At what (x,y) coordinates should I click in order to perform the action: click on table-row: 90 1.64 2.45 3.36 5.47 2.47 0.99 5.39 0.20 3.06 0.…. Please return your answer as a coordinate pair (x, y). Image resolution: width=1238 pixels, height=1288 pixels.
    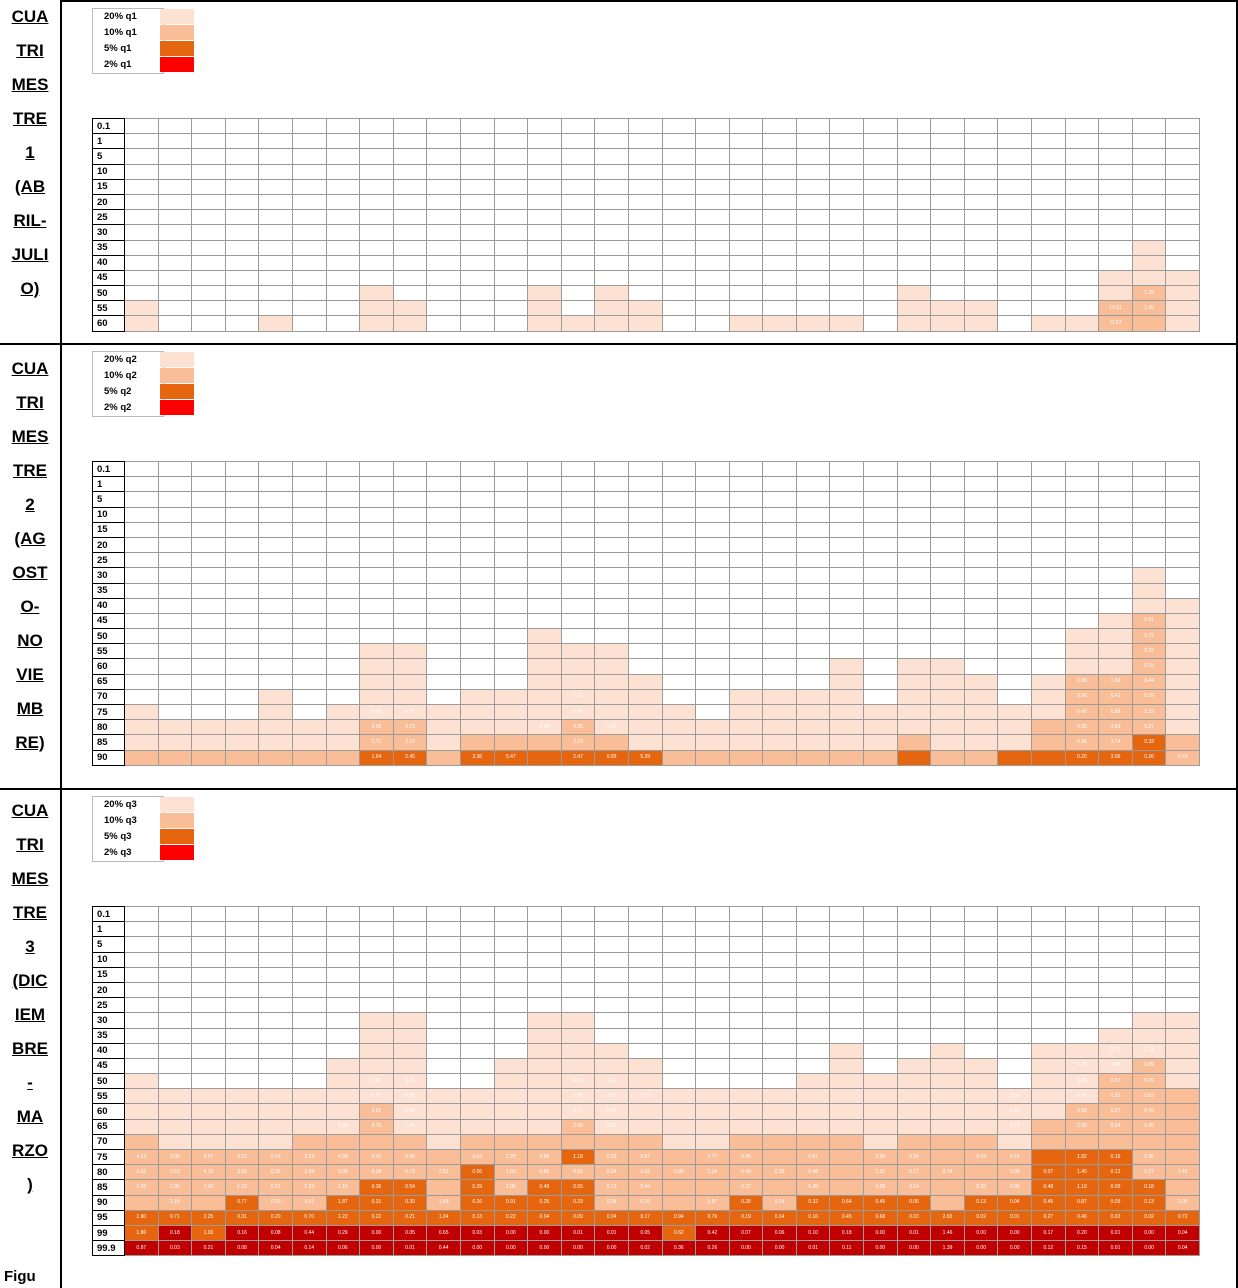
    Looking at the image, I should click on (646, 757).